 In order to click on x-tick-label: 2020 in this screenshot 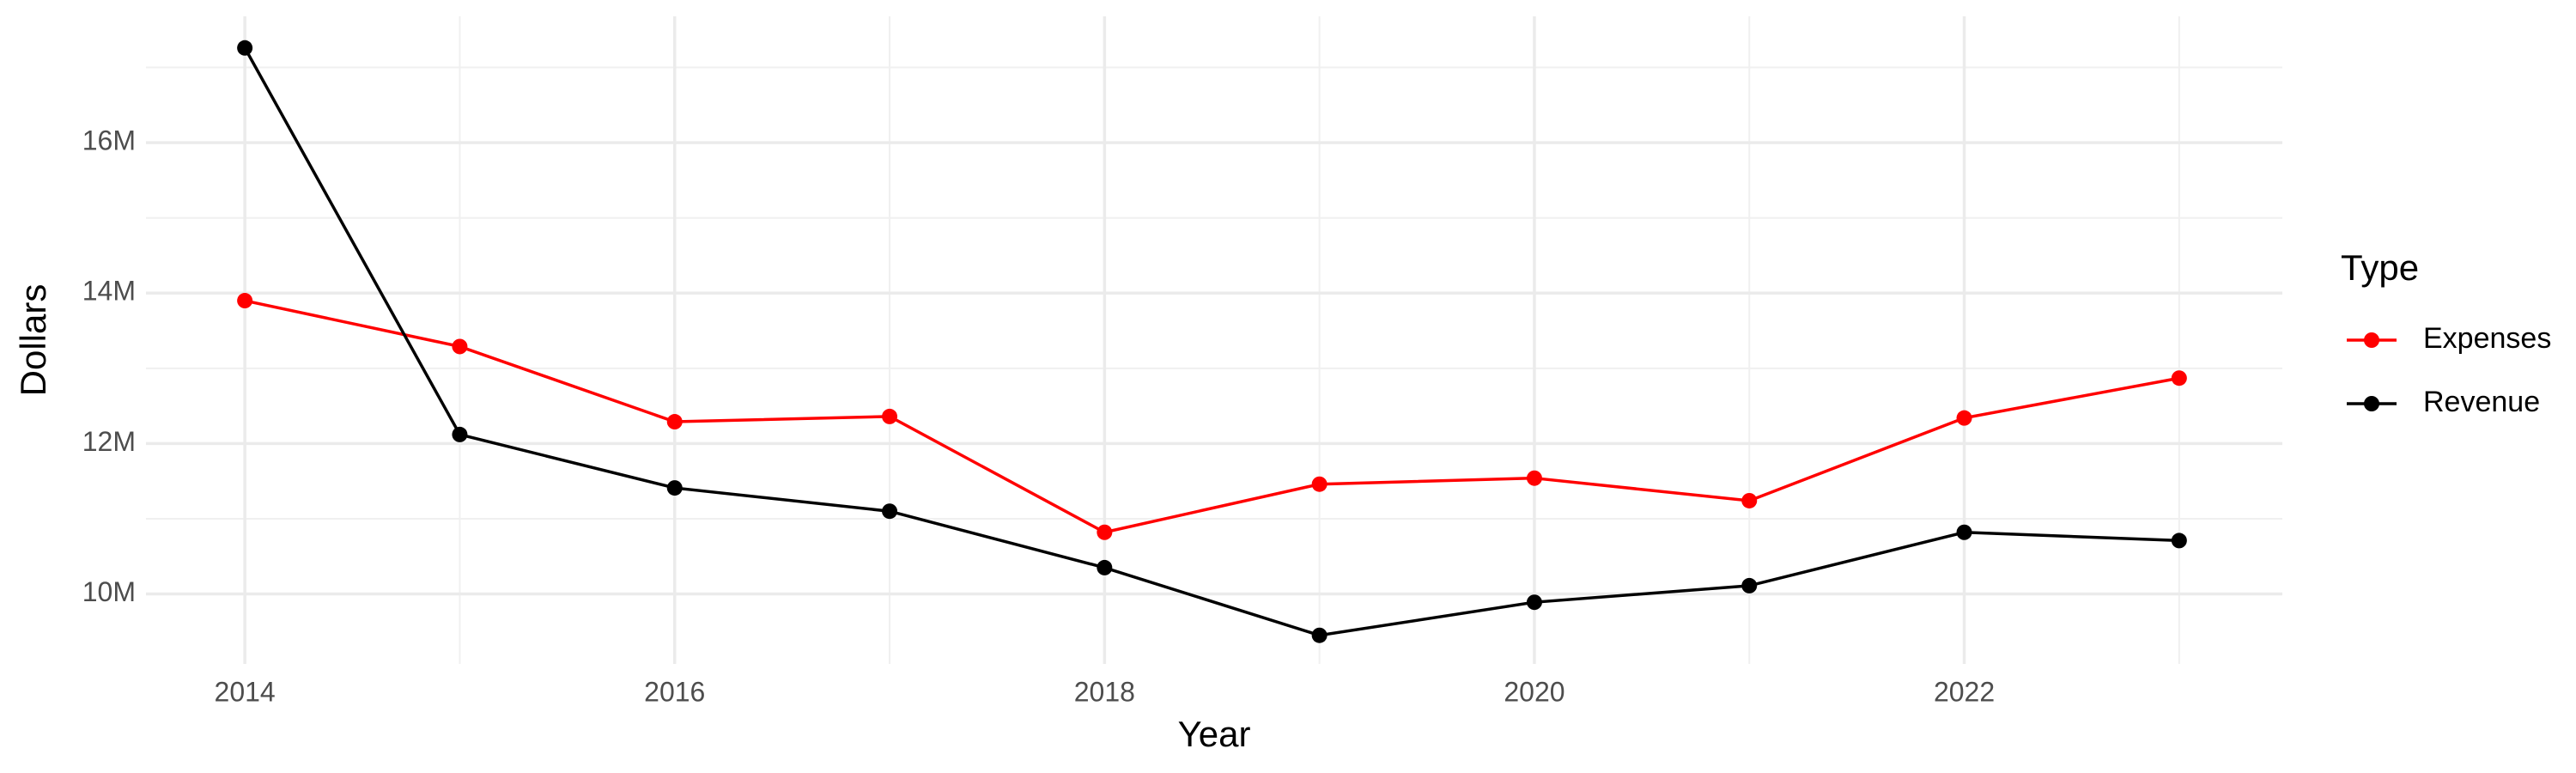, I will do `click(1534, 691)`.